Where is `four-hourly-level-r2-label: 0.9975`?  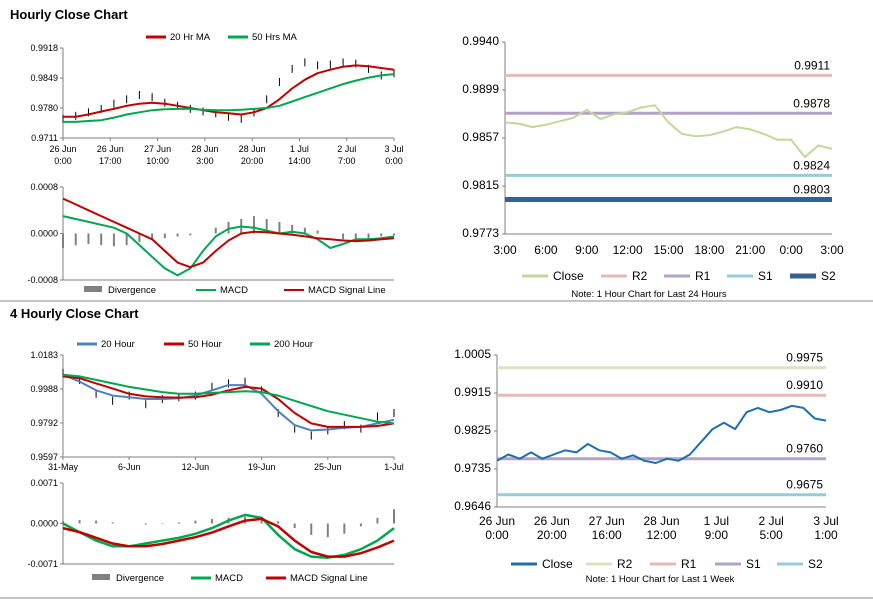
four-hourly-level-r2-label: 0.9975 is located at coordinates (804, 358).